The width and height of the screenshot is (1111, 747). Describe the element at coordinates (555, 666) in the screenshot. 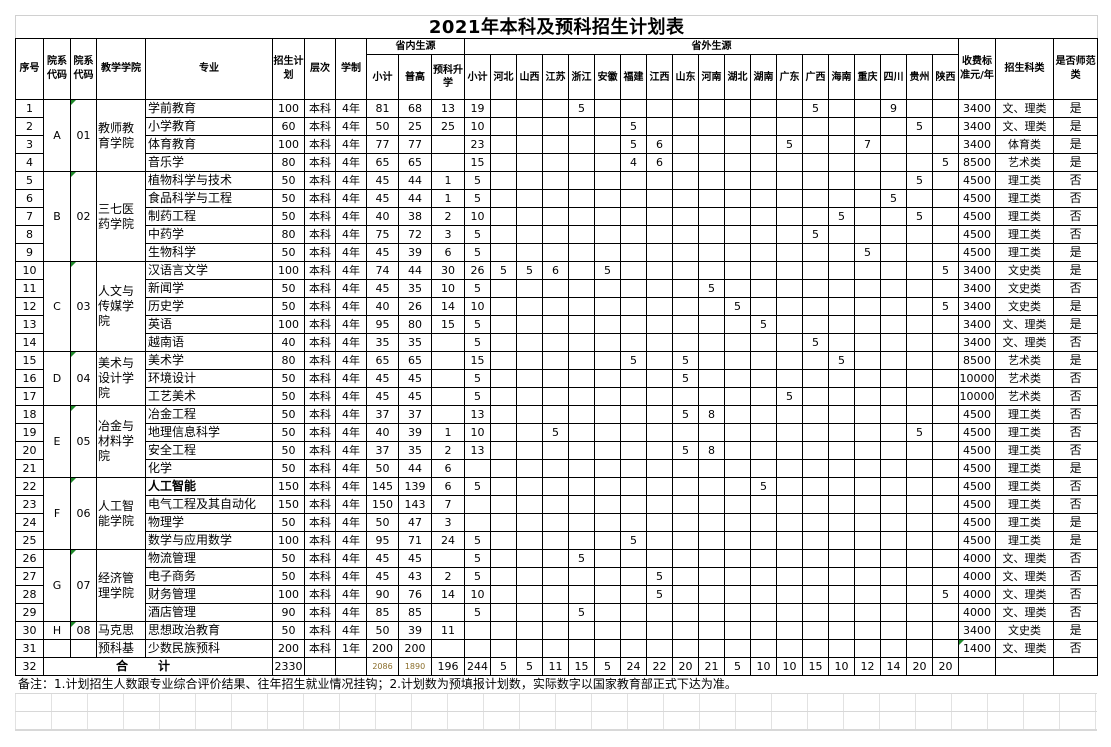

I see `total-province: 11` at that location.